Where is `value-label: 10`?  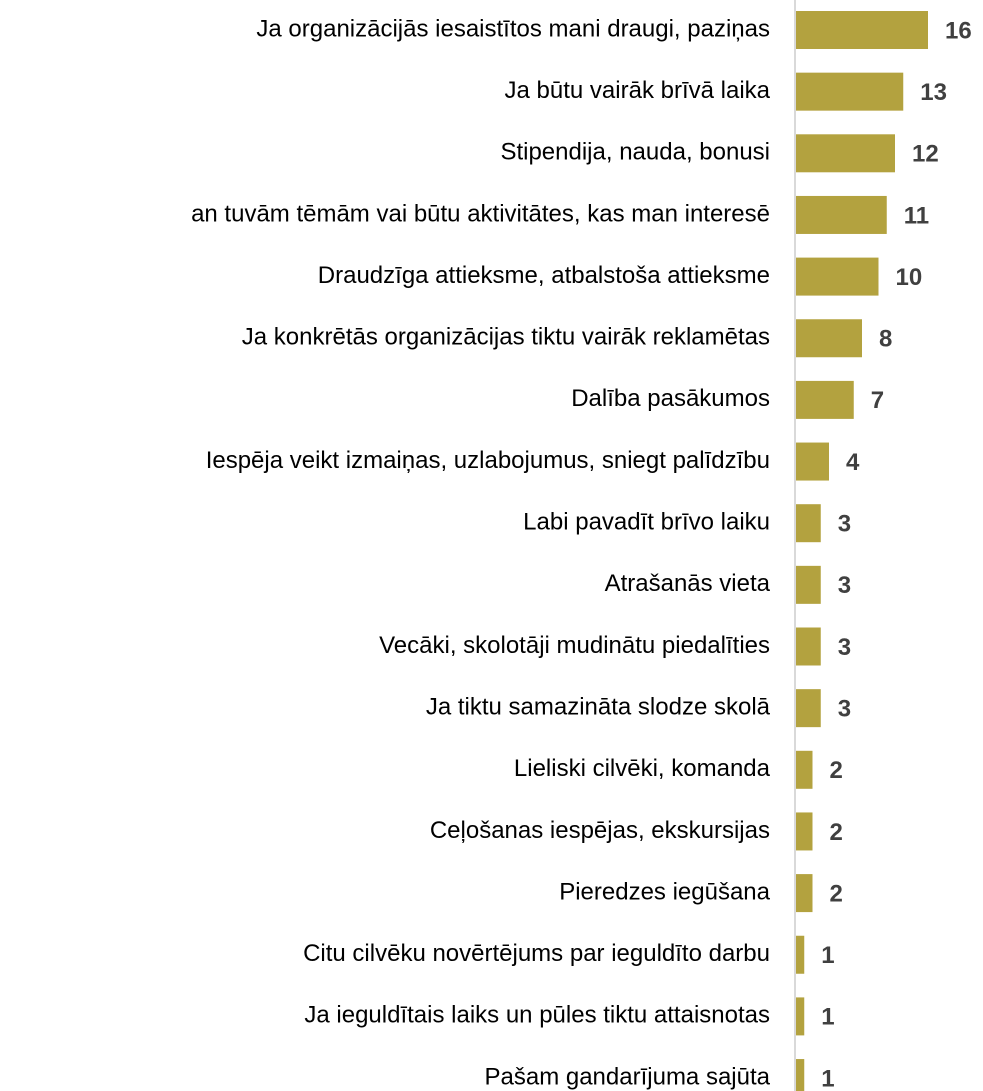 value-label: 10 is located at coordinates (909, 277).